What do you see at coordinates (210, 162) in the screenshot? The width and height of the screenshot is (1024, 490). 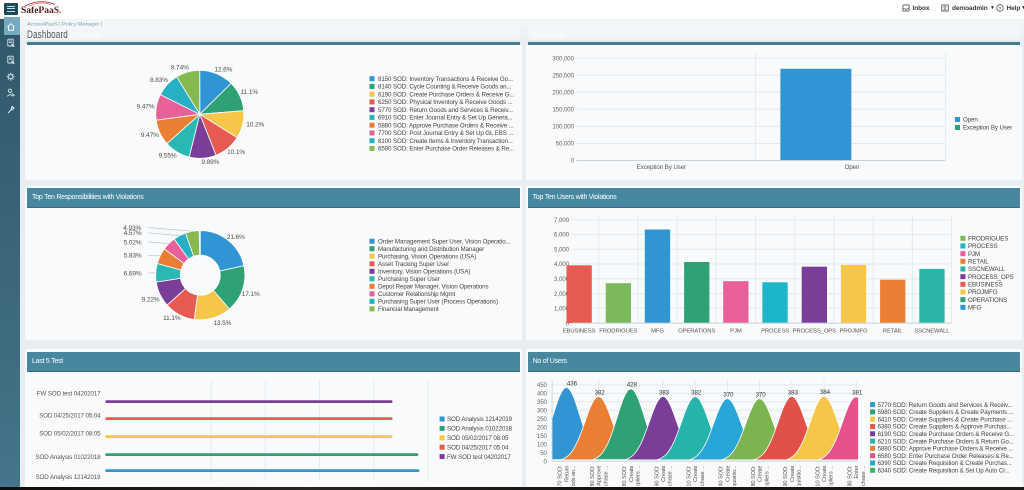 I see `svg-text: 9.89%` at bounding box center [210, 162].